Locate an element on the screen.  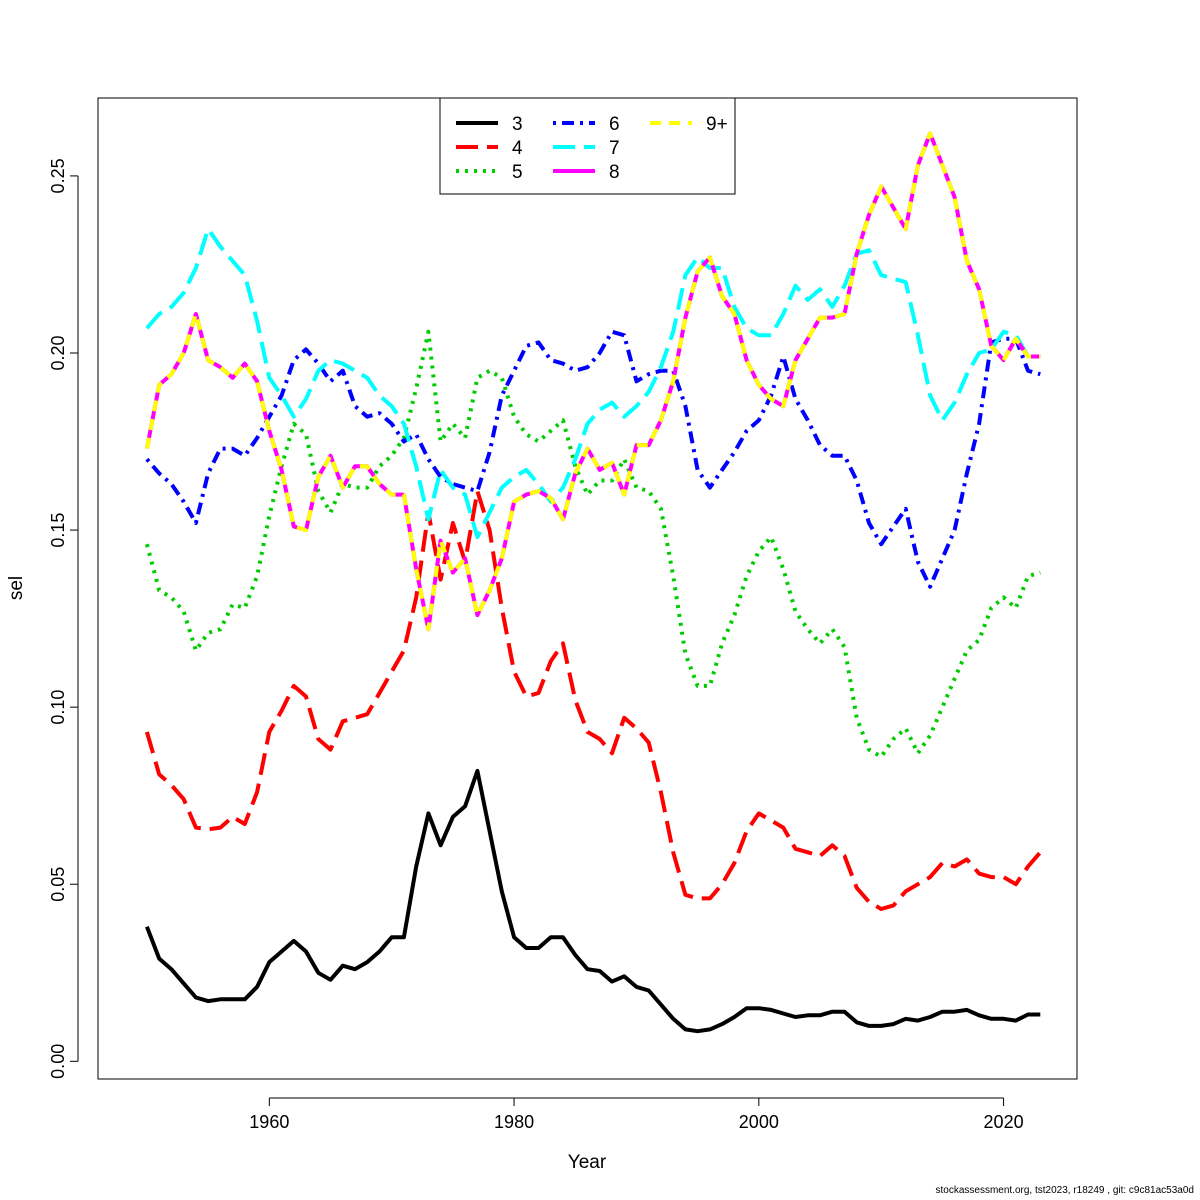
y-tick-label: 0.00 is located at coordinates (58, 1061).